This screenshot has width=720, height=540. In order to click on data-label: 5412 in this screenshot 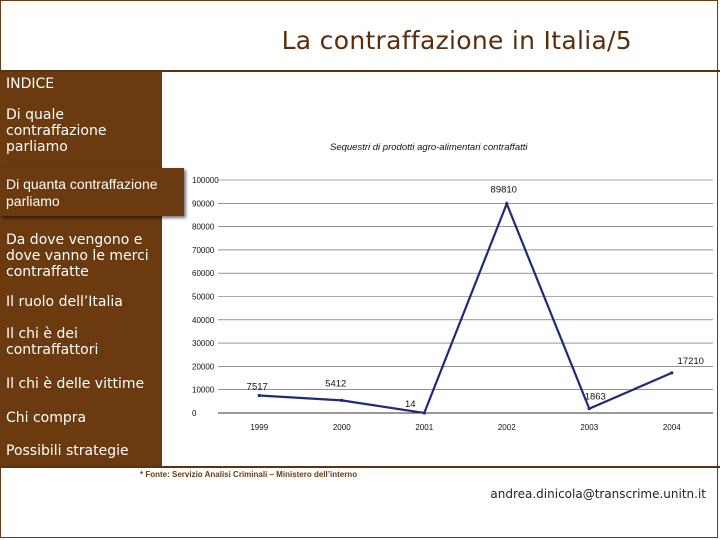, I will do `click(335, 383)`.